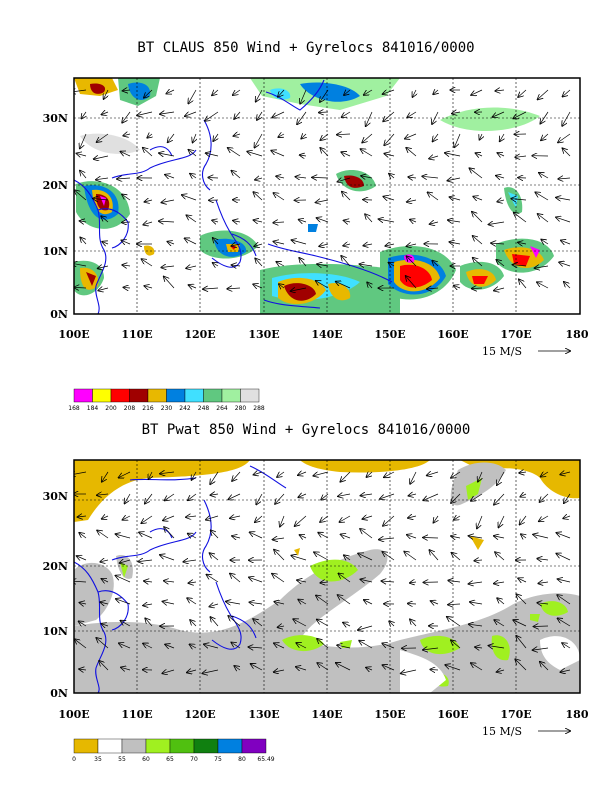 This screenshot has height=792, width=612. I want to click on colorbar-label: 60, so click(146, 759).